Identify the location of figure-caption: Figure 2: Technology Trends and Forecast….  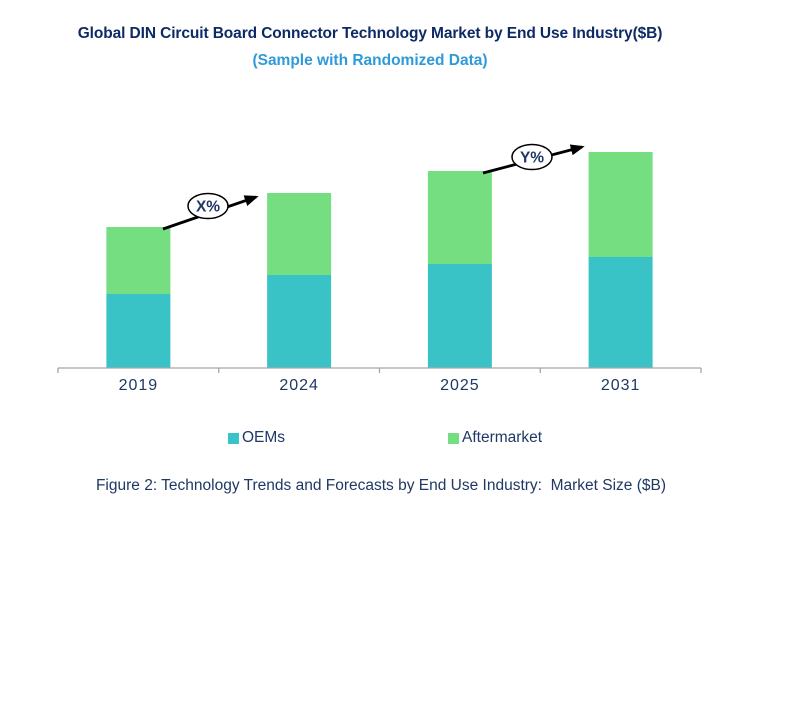
(381, 485).